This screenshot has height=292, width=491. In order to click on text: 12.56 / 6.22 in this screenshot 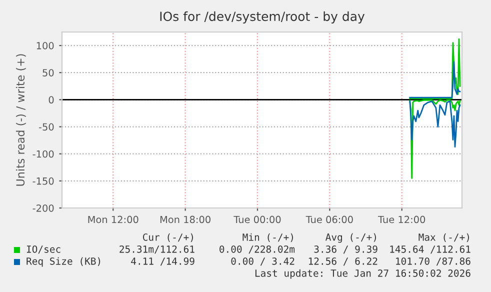, I will do `click(343, 261)`.